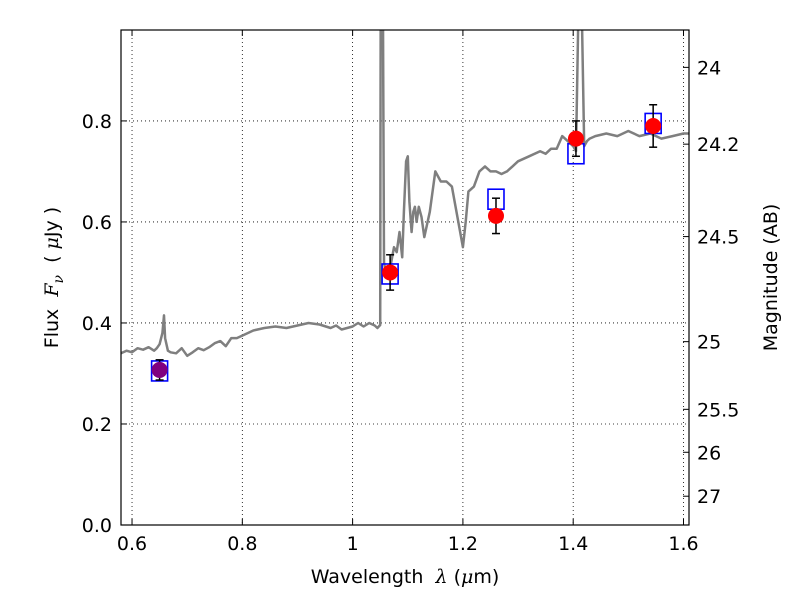 Image resolution: width=800 pixels, height=600 pixels. Describe the element at coordinates (718, 238) in the screenshot. I see `y2-tick-label: 24.5` at that location.